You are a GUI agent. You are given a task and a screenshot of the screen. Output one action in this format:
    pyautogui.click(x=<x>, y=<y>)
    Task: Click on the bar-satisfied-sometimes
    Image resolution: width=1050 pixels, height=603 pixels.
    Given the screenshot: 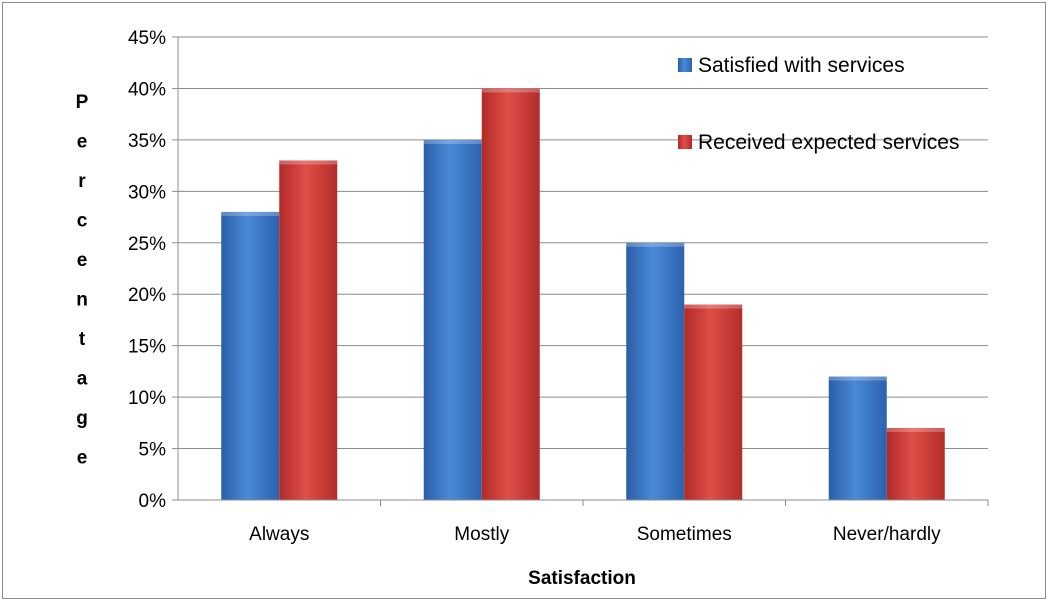 What is the action you would take?
    pyautogui.click(x=655, y=371)
    